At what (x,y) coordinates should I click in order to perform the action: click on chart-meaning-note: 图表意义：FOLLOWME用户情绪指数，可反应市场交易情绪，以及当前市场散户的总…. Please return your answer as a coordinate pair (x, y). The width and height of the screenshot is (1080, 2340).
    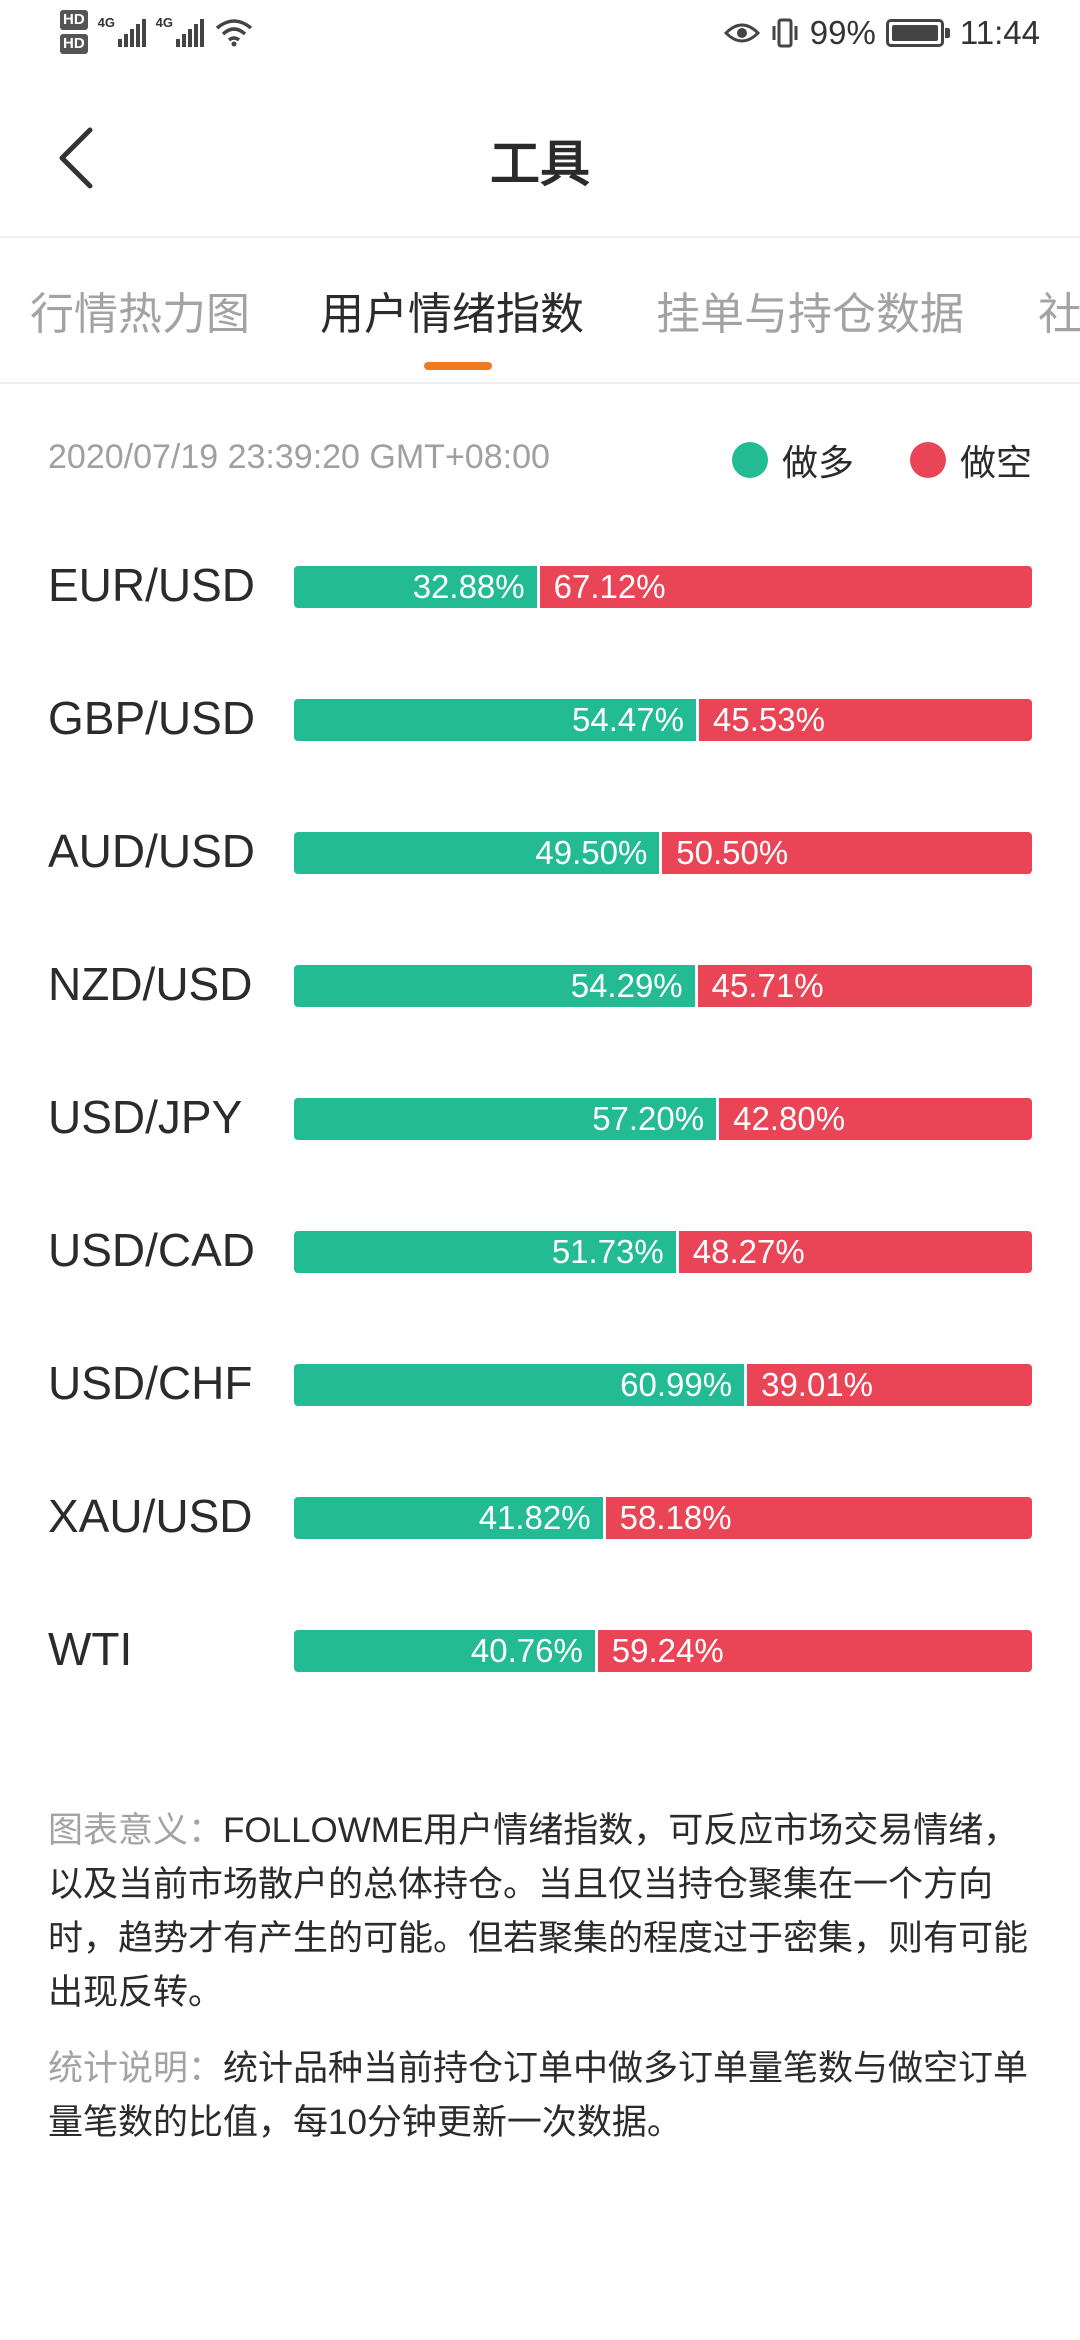
    Looking at the image, I should click on (543, 1912).